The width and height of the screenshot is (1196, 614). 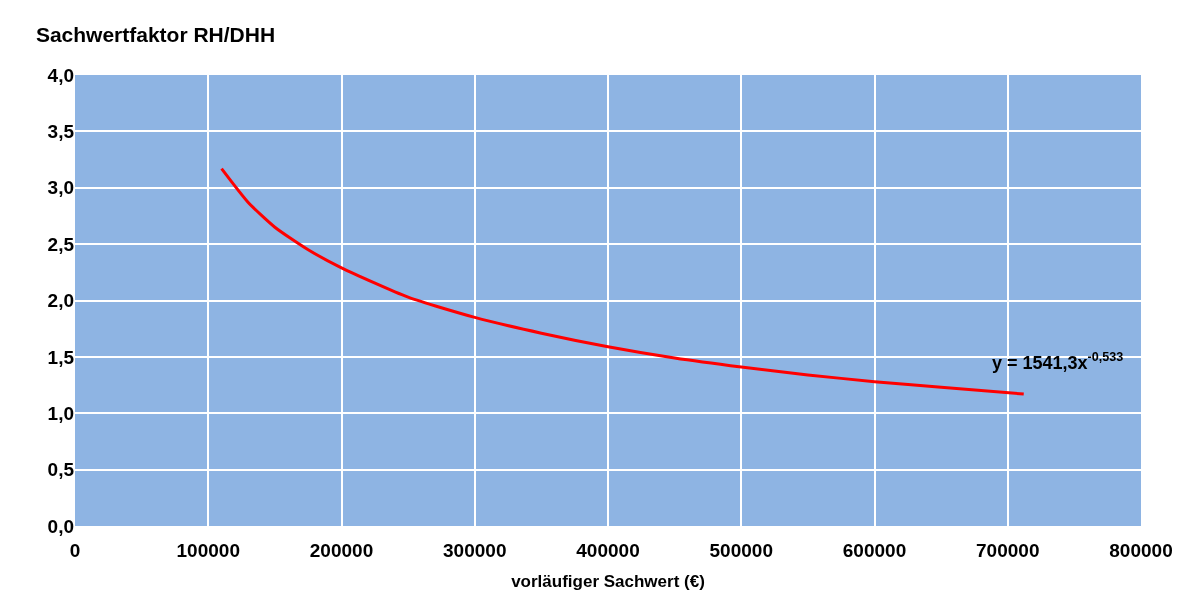 What do you see at coordinates (60, 301) in the screenshot?
I see `y-tick-label: 2,0` at bounding box center [60, 301].